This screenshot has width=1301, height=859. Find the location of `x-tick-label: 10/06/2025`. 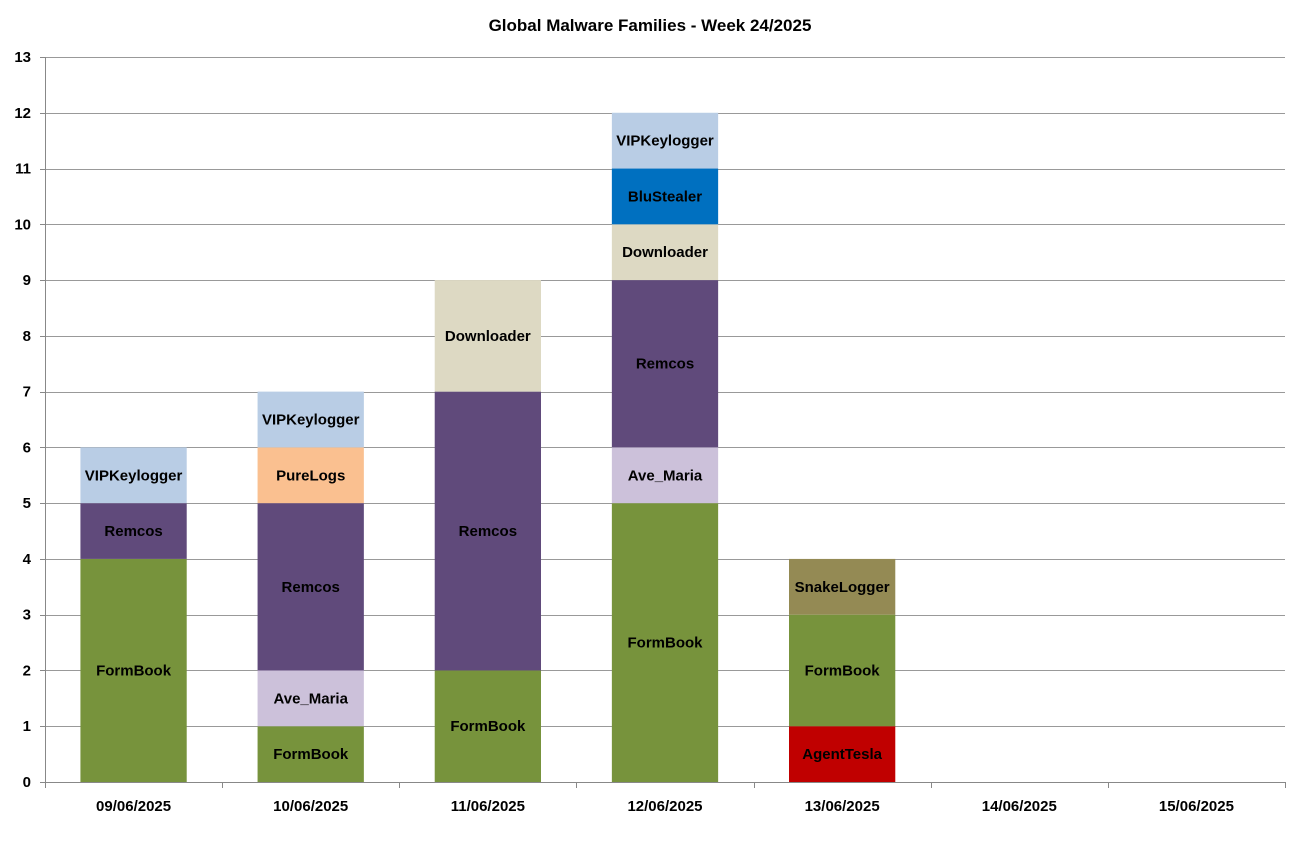

x-tick-label: 10/06/2025 is located at coordinates (310, 806).